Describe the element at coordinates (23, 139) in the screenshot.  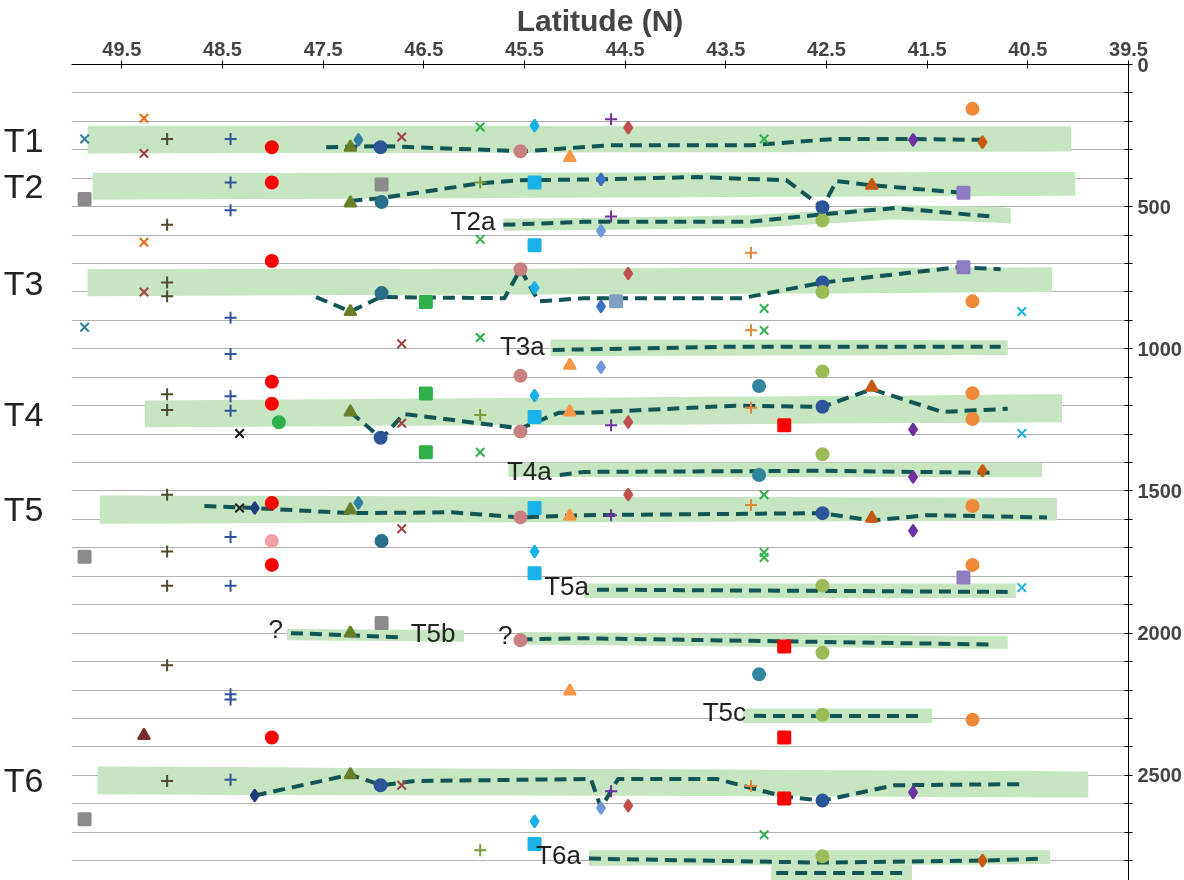
I see `annotation: T1` at that location.